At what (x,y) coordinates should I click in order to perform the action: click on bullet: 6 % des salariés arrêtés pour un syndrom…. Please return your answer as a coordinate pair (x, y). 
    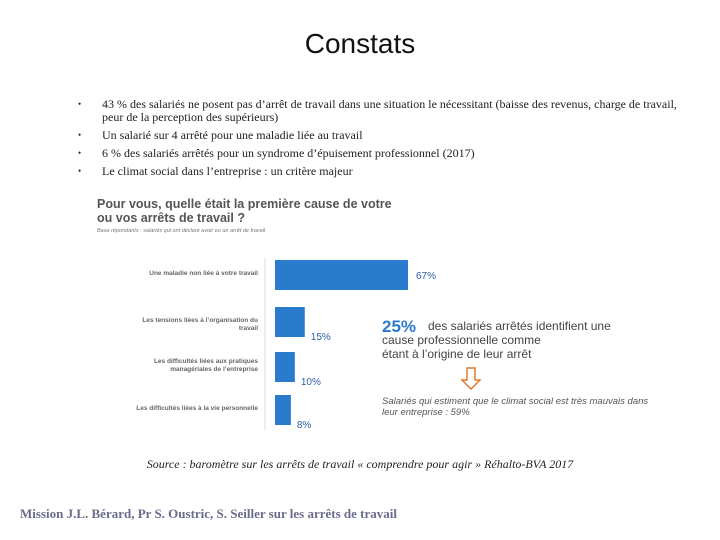
    Looking at the image, I should click on (378, 154).